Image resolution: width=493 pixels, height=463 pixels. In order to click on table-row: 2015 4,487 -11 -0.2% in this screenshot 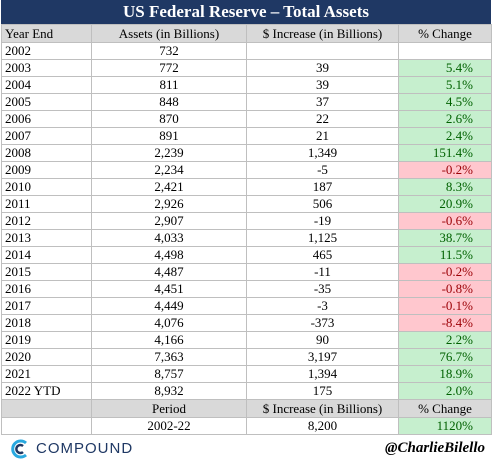, I will do `click(246, 272)`.